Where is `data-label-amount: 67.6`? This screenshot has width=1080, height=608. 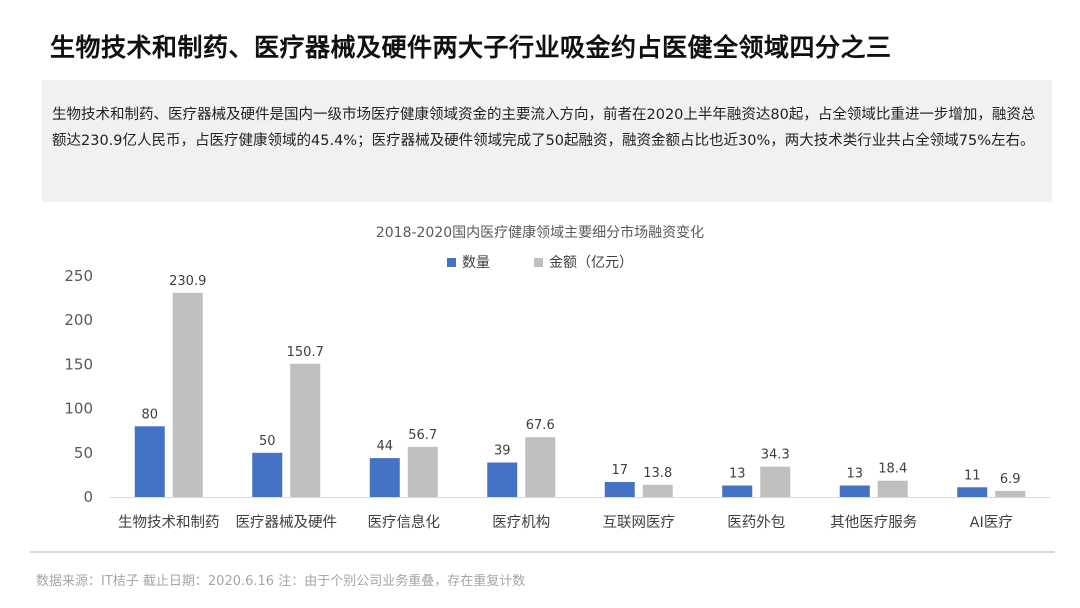
data-label-amount: 67.6 is located at coordinates (540, 425).